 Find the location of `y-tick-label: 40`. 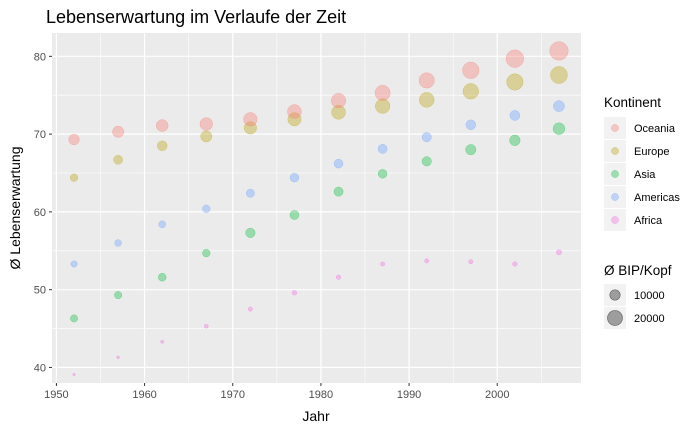

y-tick-label: 40 is located at coordinates (40, 368).